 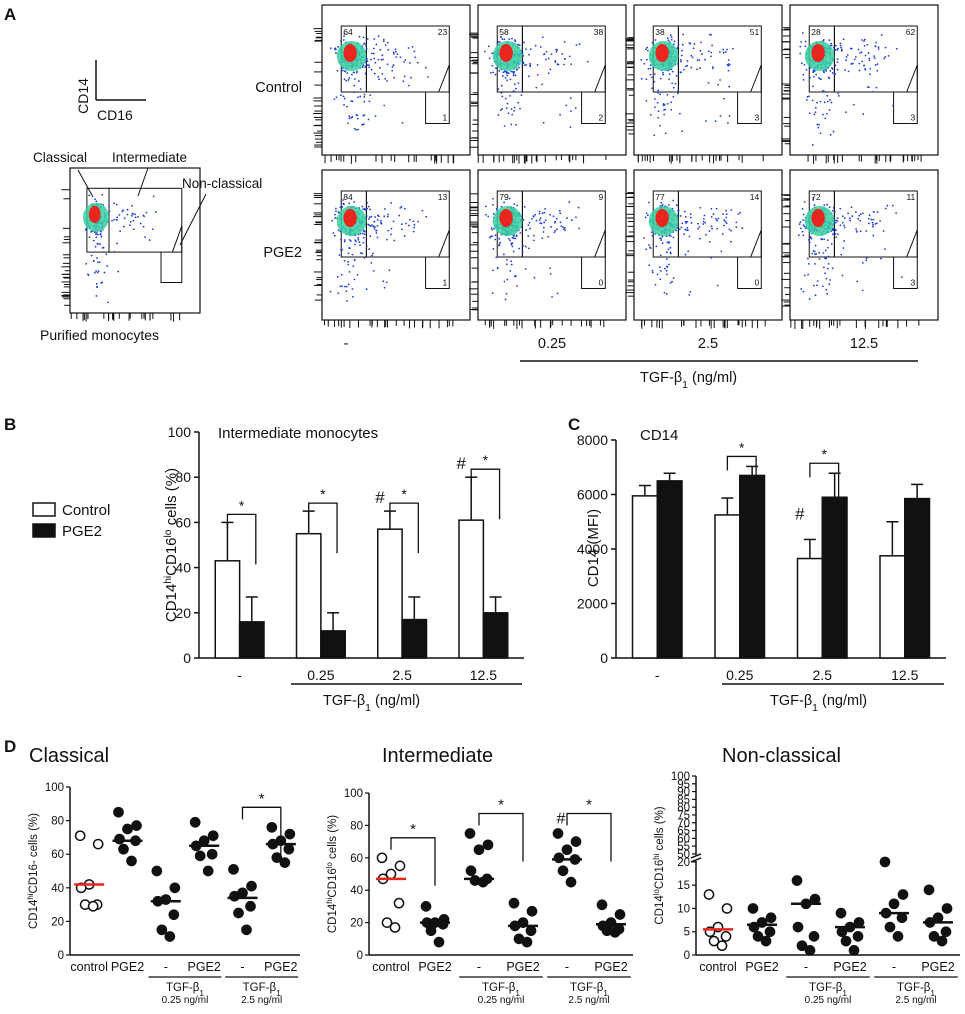 I want to click on x-category-label: -, so click(x=806, y=967).